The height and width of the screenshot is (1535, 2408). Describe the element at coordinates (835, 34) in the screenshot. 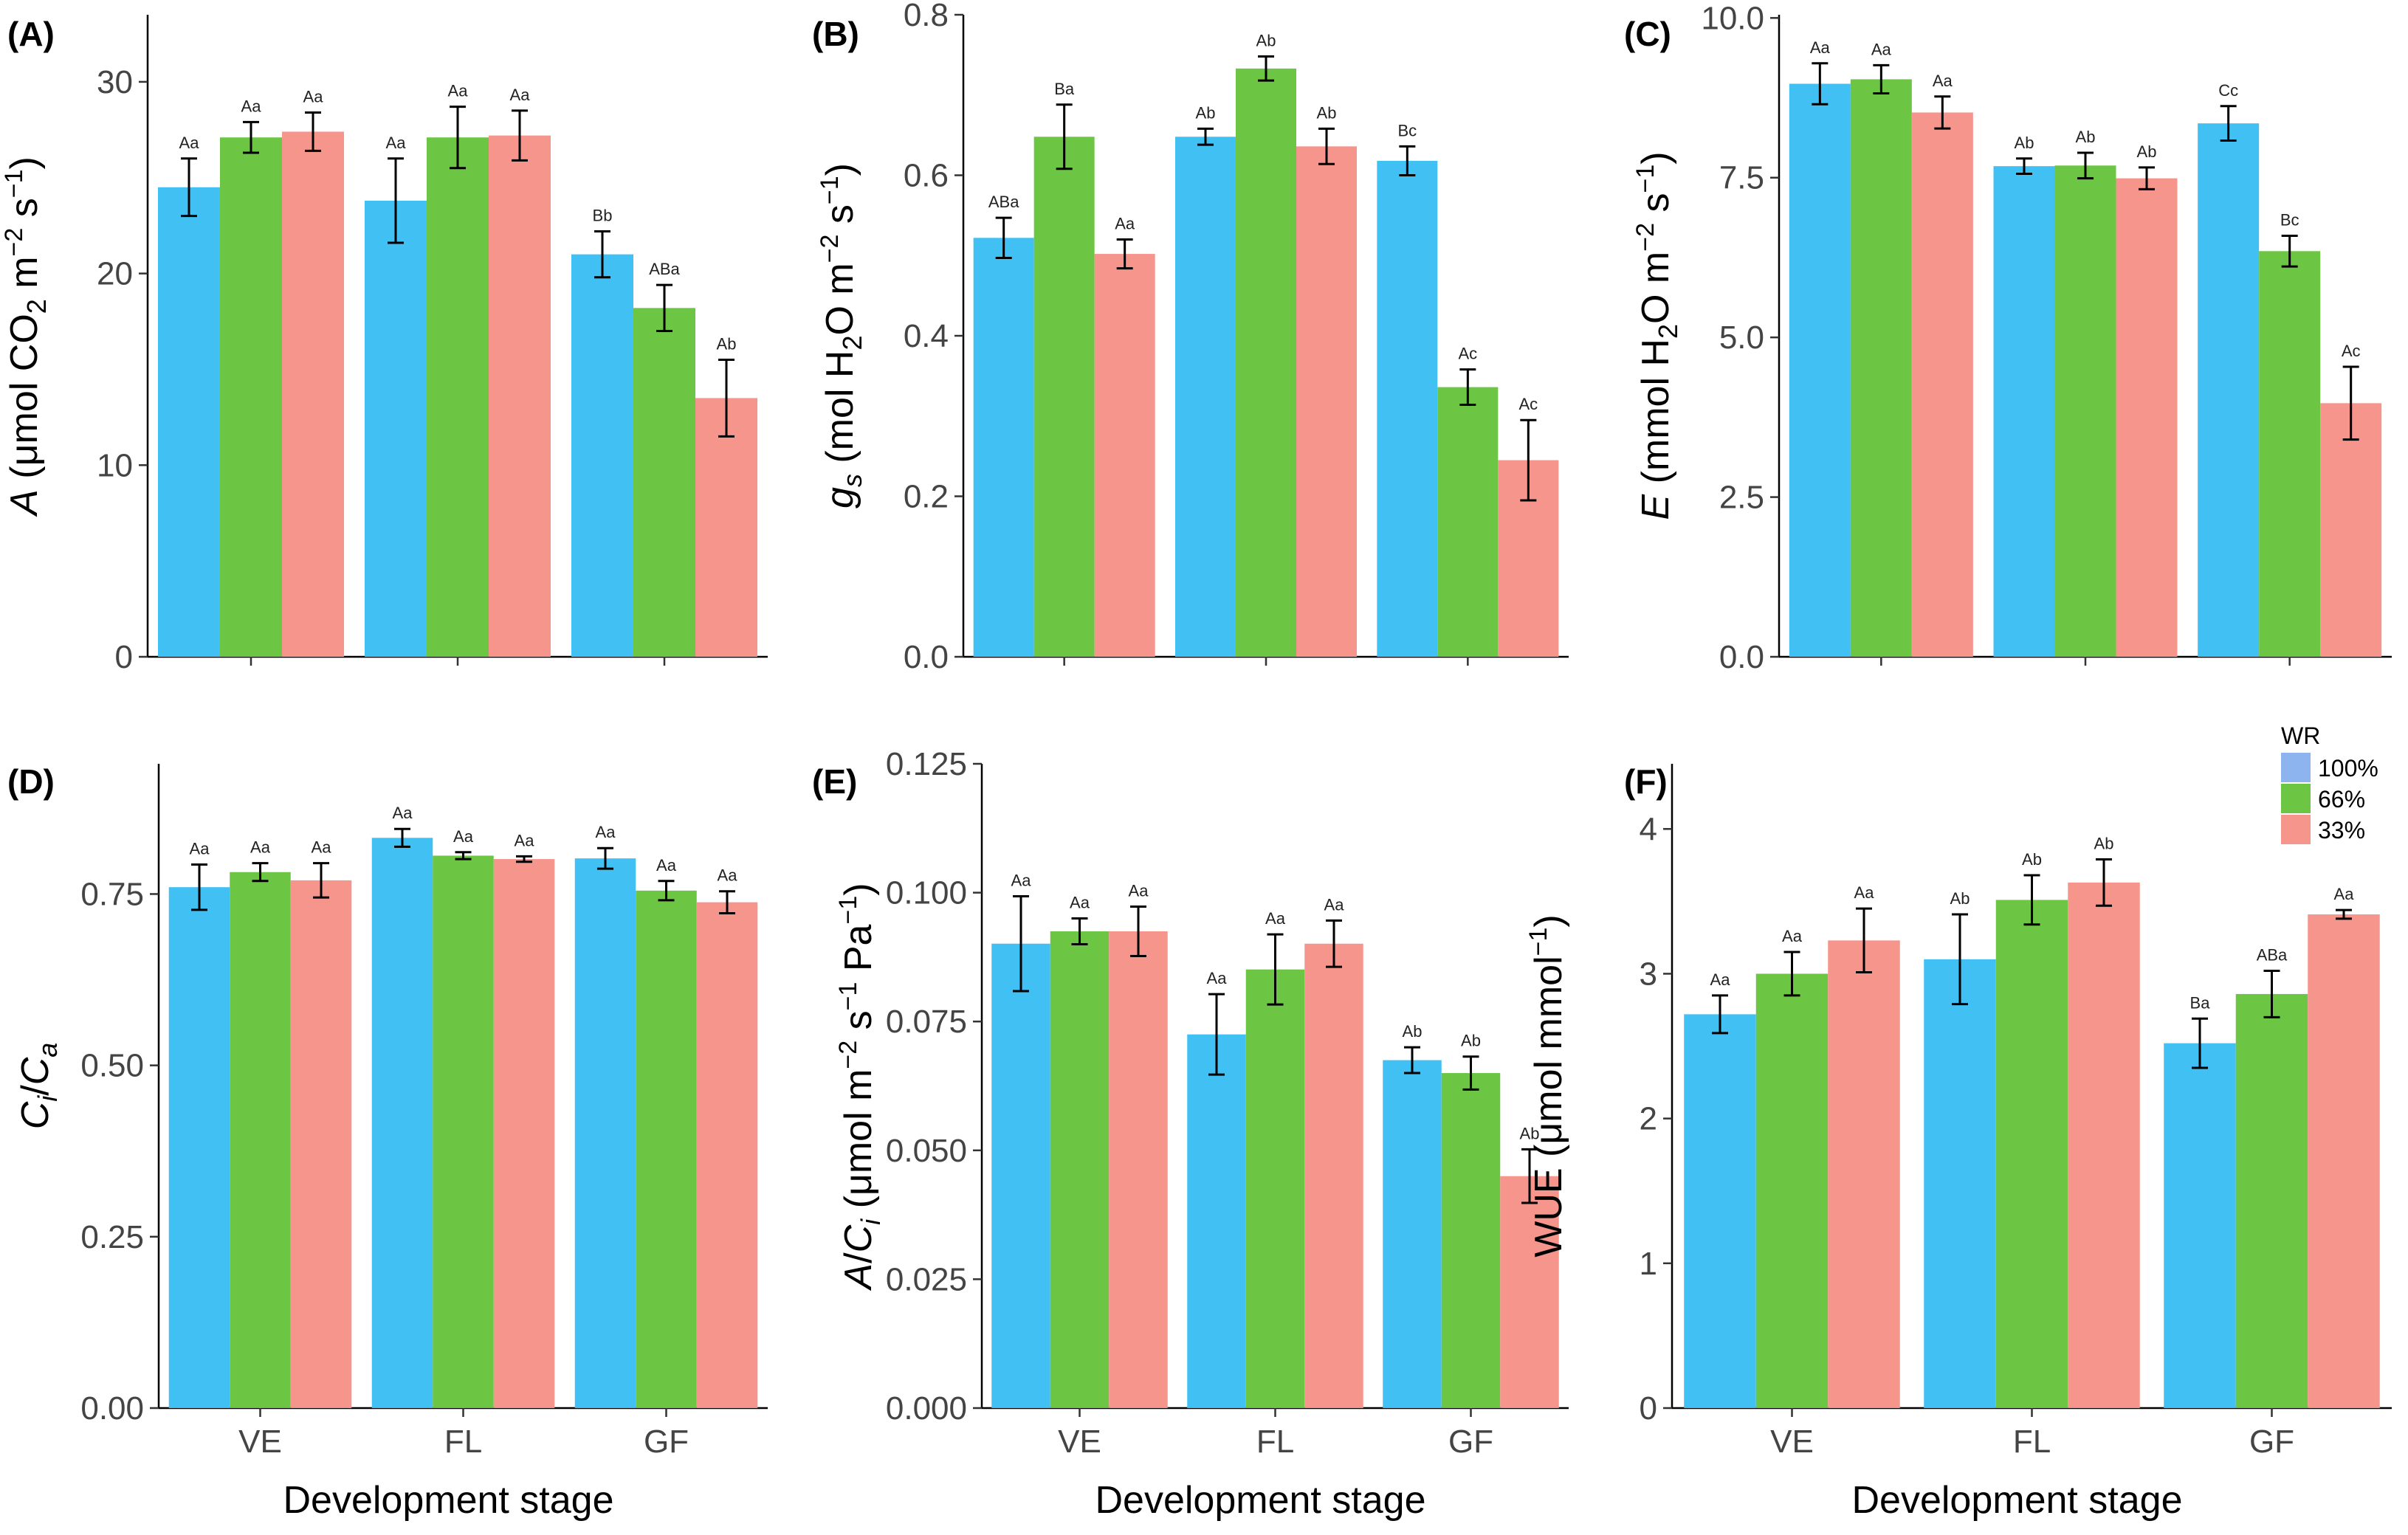

I see `panel-tag: (B)` at that location.